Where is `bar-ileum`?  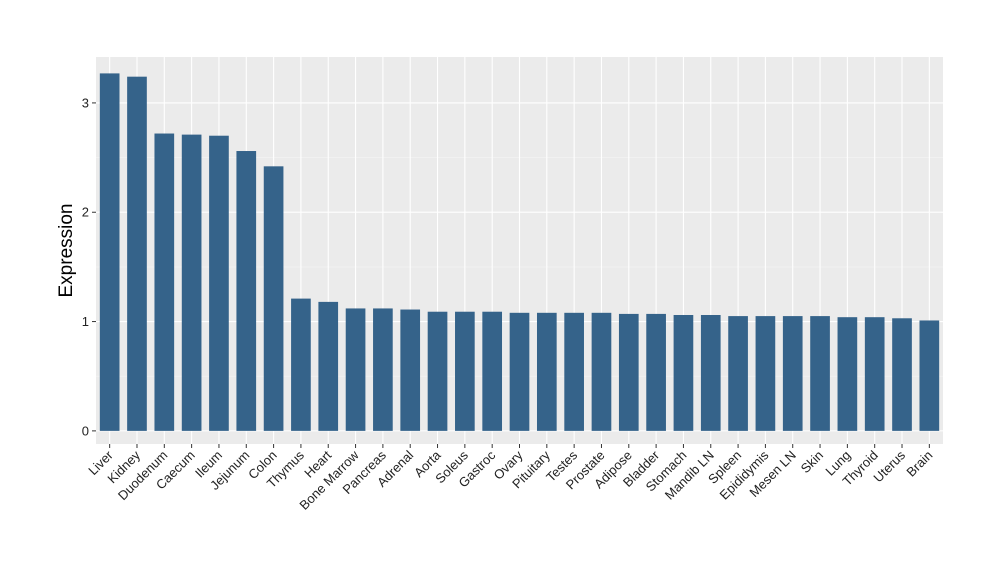
bar-ileum is located at coordinates (219, 283).